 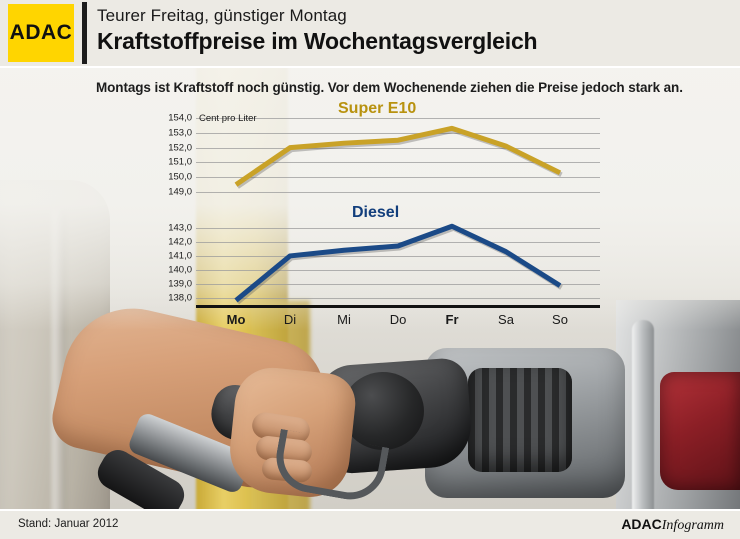 I want to click on x-axis-label-sa: Sa, so click(x=506, y=319).